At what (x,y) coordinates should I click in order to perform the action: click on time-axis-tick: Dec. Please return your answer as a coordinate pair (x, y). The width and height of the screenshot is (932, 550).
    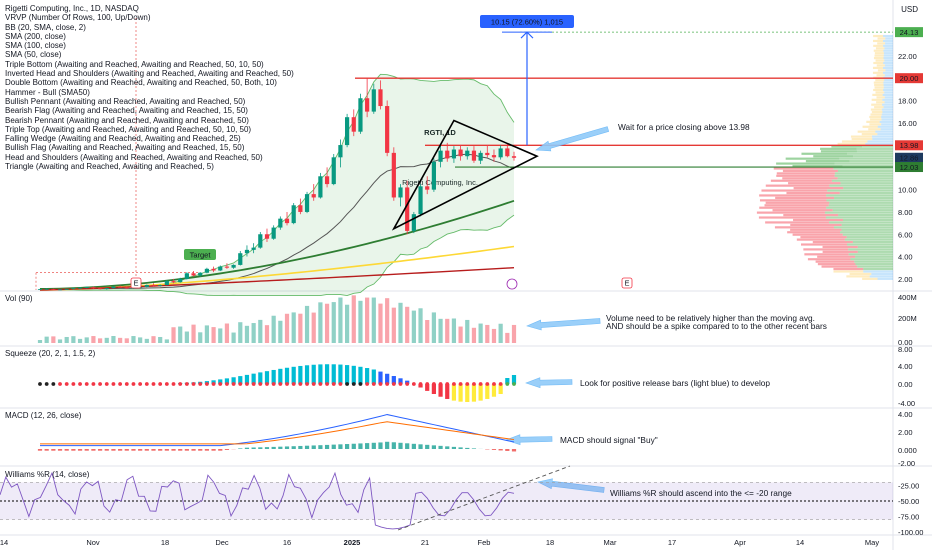
    Looking at the image, I should click on (222, 542).